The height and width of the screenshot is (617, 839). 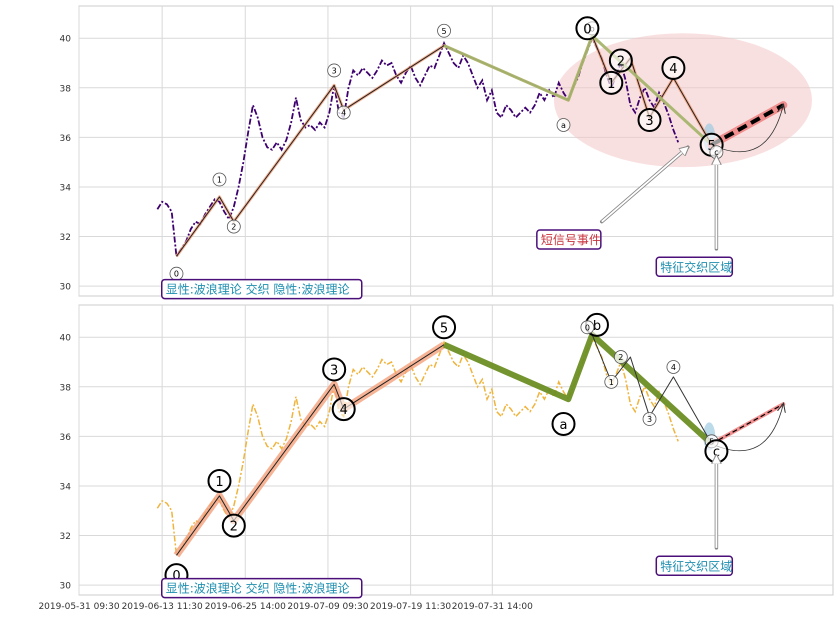 I want to click on x-tick-label: 2019-07-31 14:00, so click(x=492, y=607).